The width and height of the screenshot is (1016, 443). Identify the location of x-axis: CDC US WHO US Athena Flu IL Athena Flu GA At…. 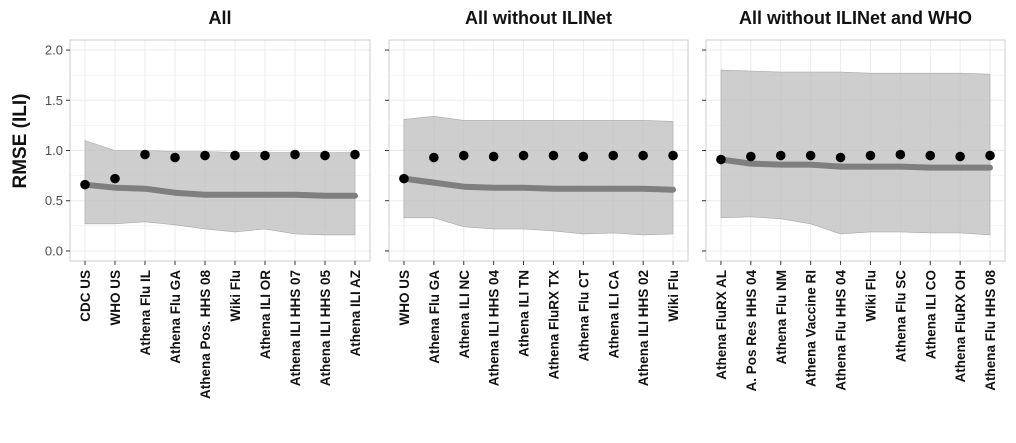
(220, 330).